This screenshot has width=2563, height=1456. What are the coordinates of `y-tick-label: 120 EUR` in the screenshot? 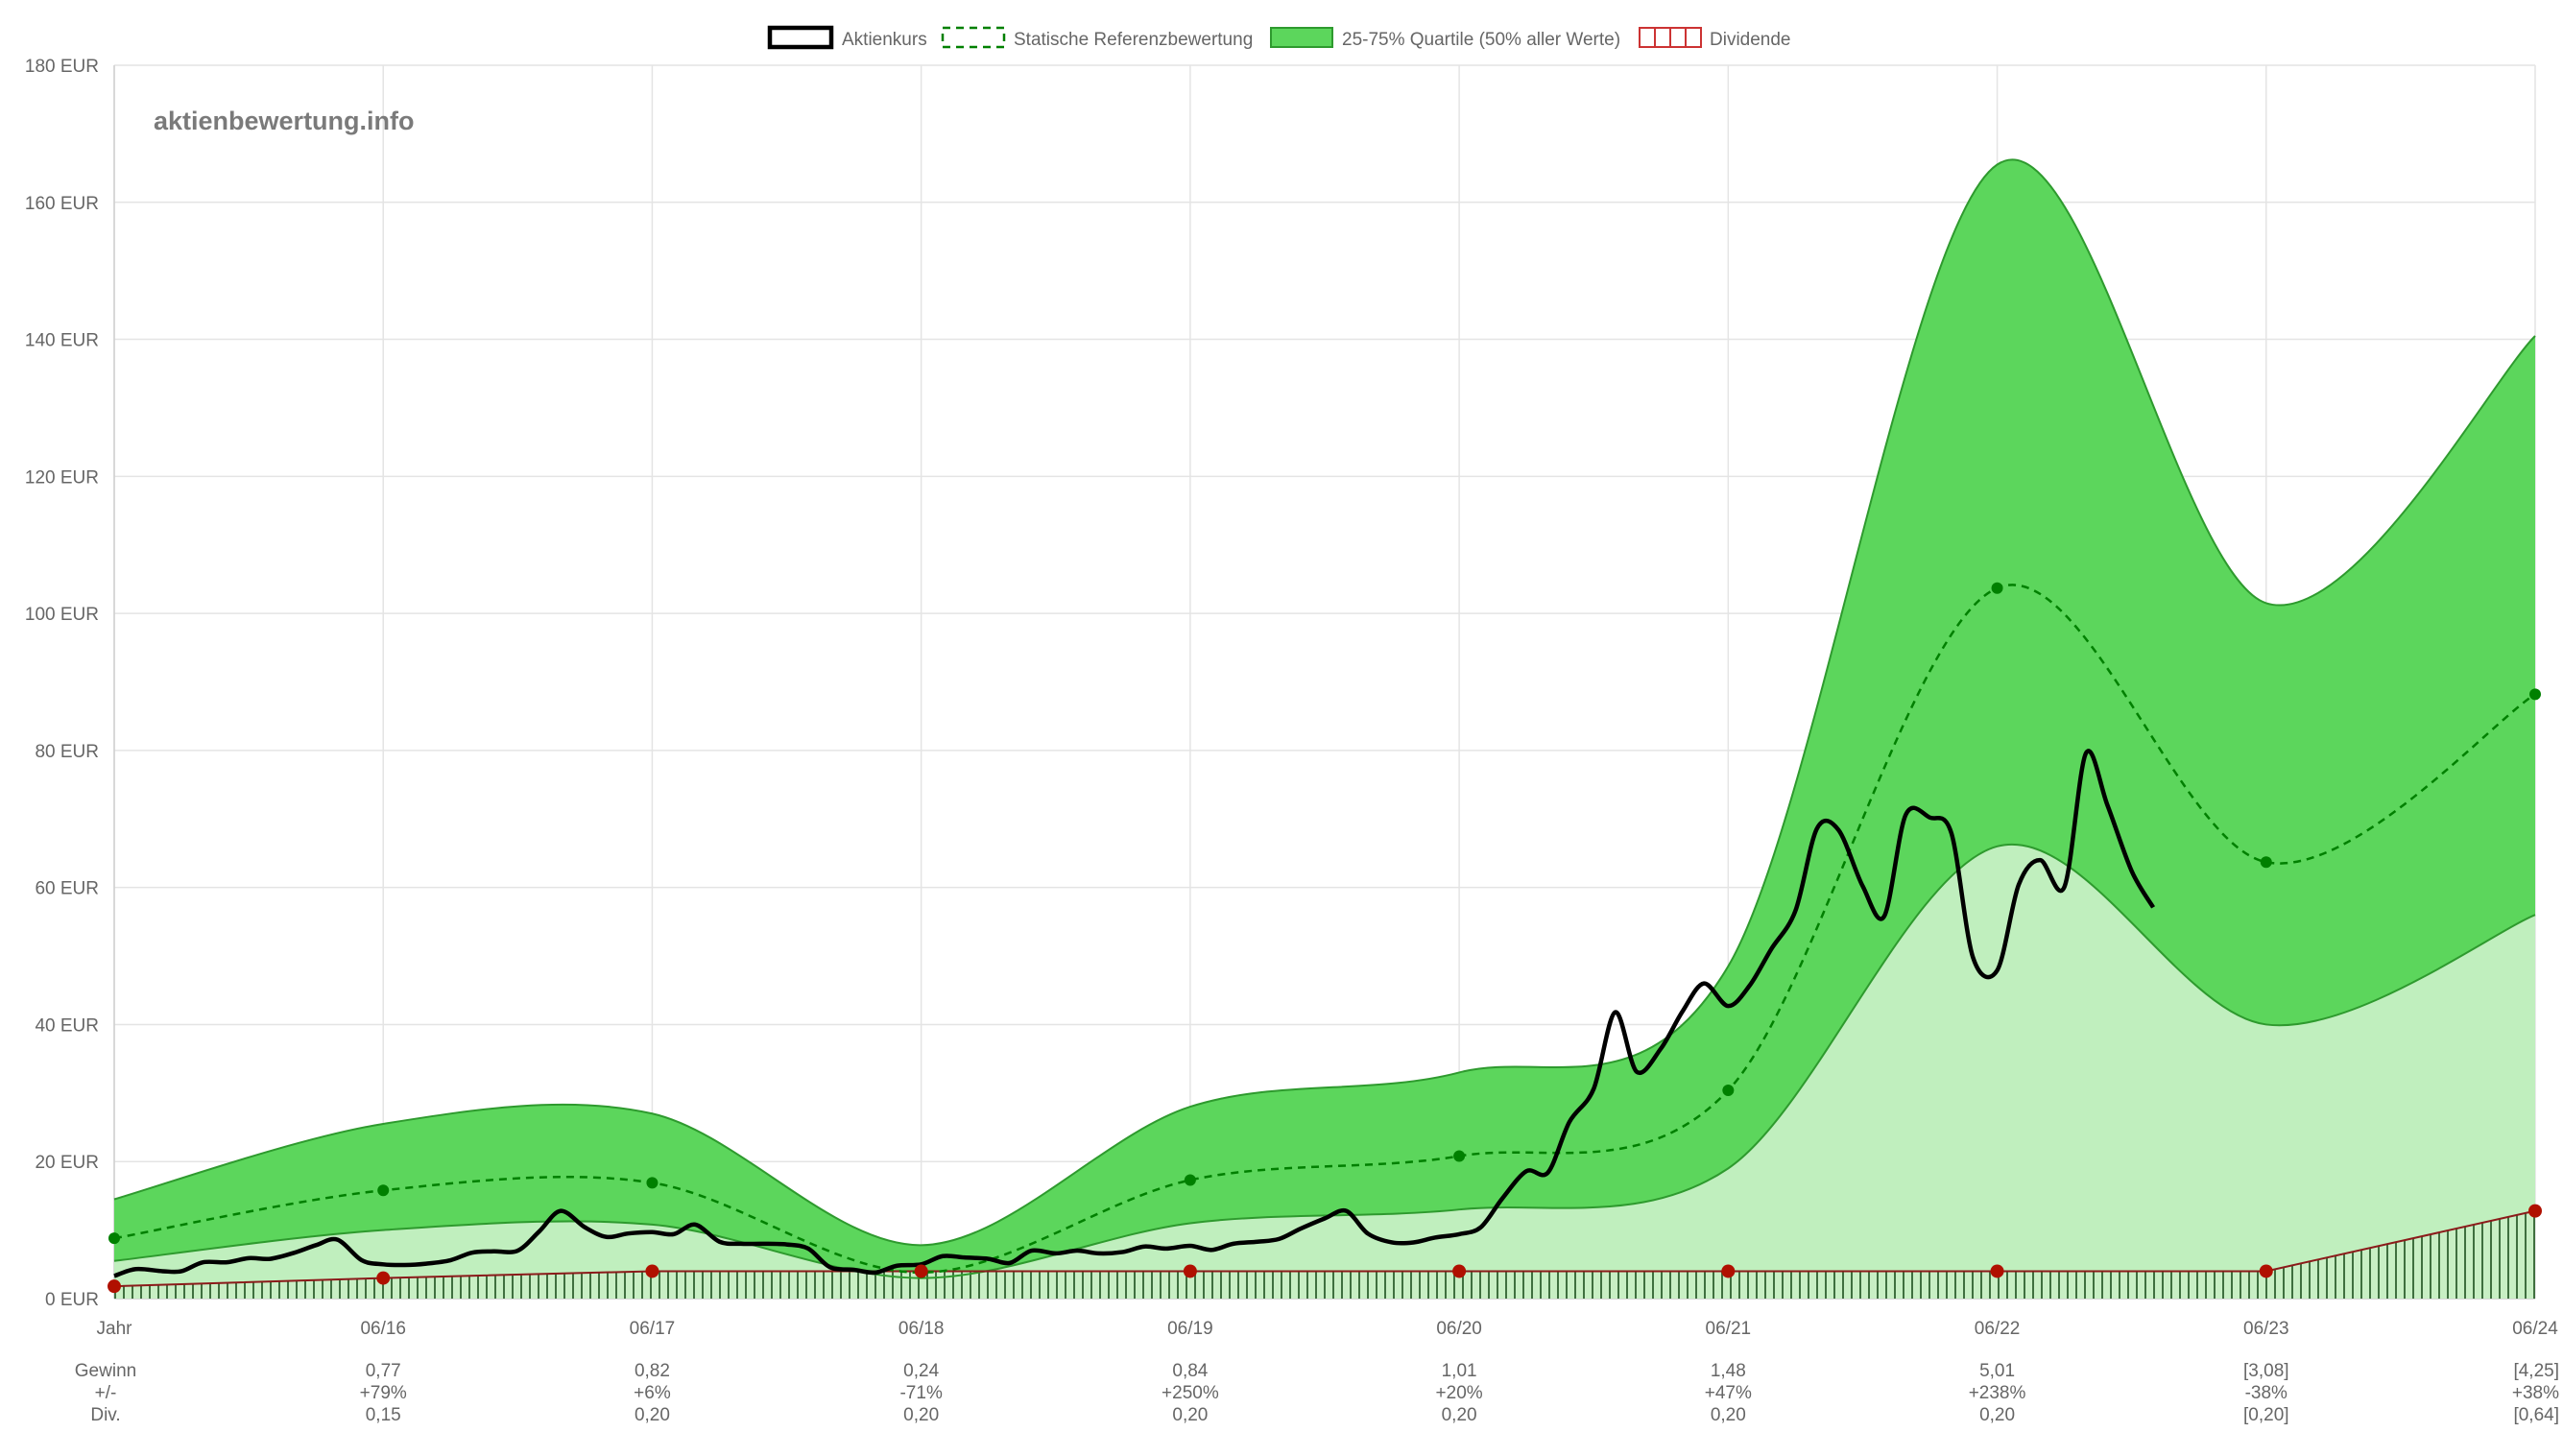 It's located at (62, 478).